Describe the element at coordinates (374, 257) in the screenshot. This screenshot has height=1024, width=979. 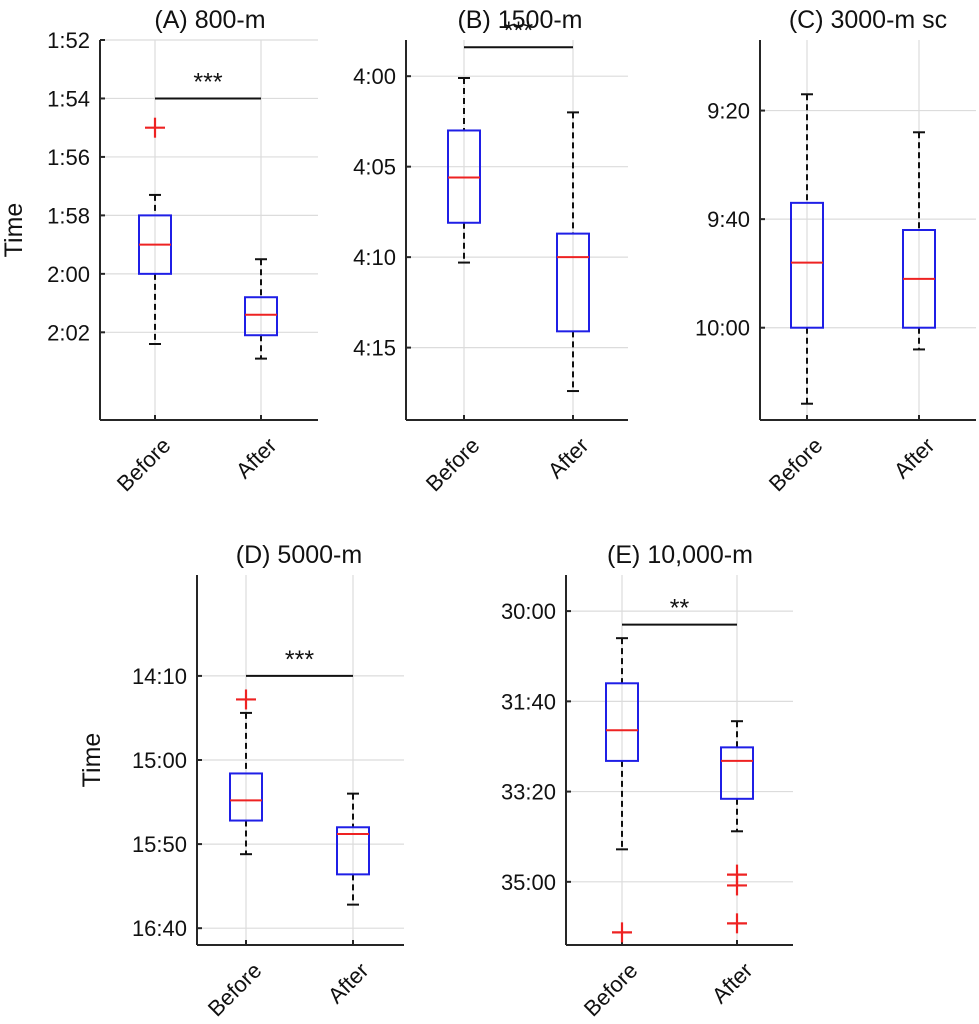
I see `y-tick-label: 4:10` at that location.